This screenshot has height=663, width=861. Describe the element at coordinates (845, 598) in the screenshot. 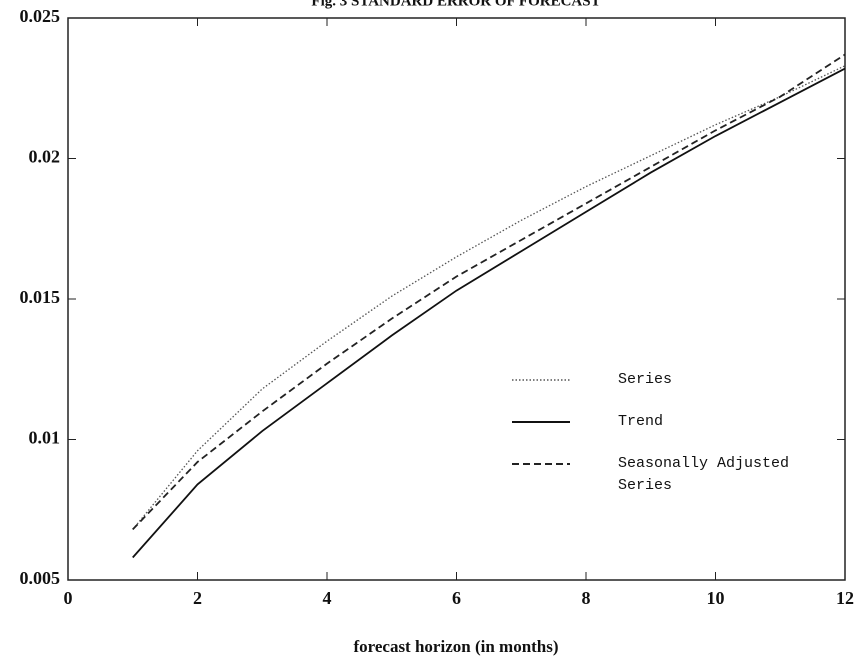

I see `x-tick-label: 12` at that location.